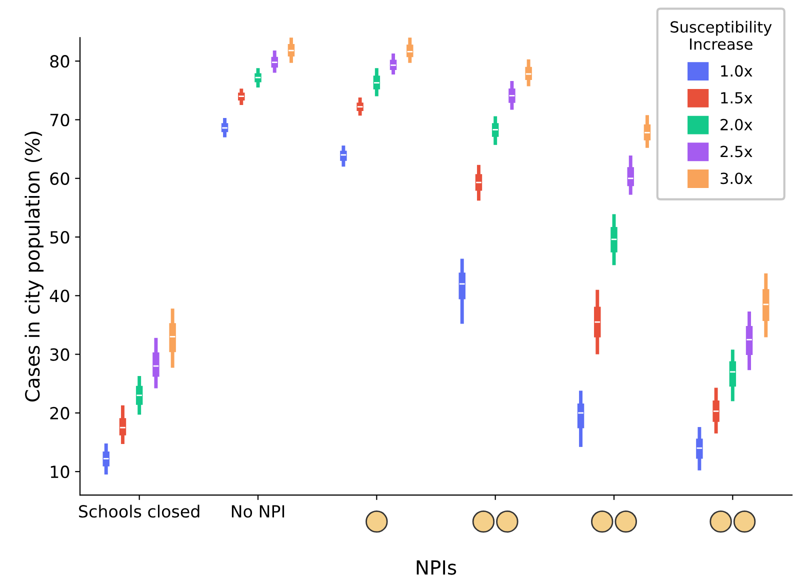 The height and width of the screenshot is (579, 800). I want to click on y-tick-label: 10, so click(60, 472).